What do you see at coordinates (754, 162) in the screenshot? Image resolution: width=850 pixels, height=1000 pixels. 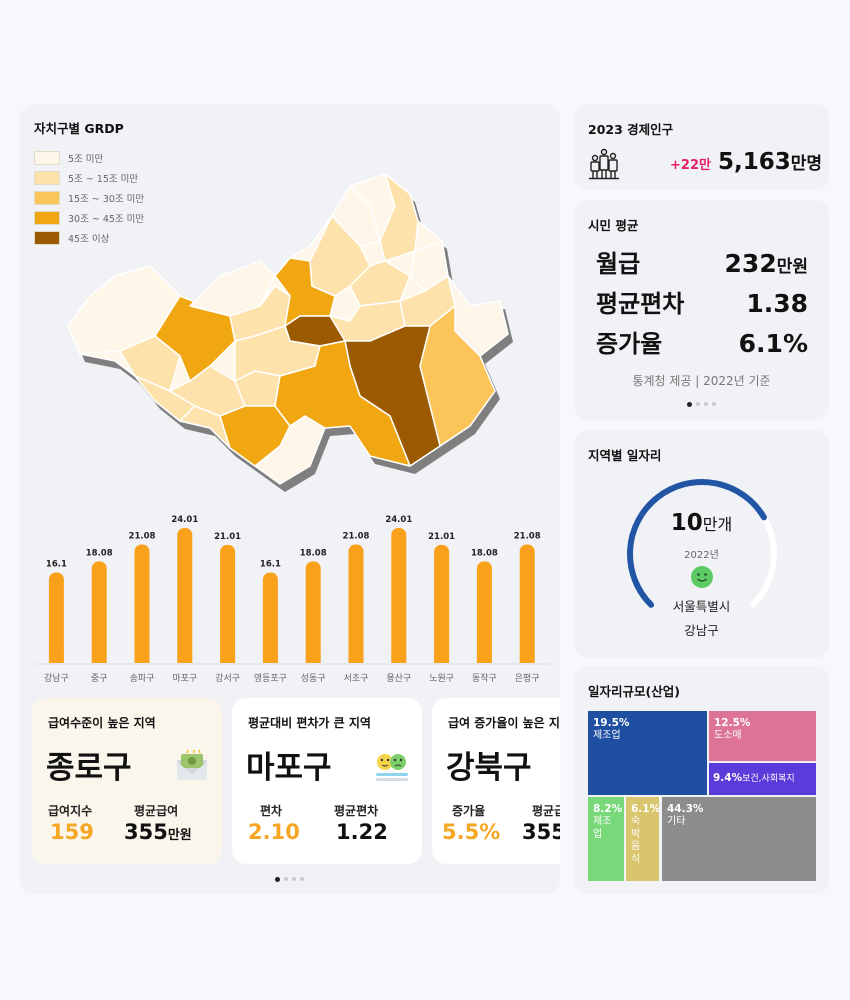 I see `population-total: 5,163` at bounding box center [754, 162].